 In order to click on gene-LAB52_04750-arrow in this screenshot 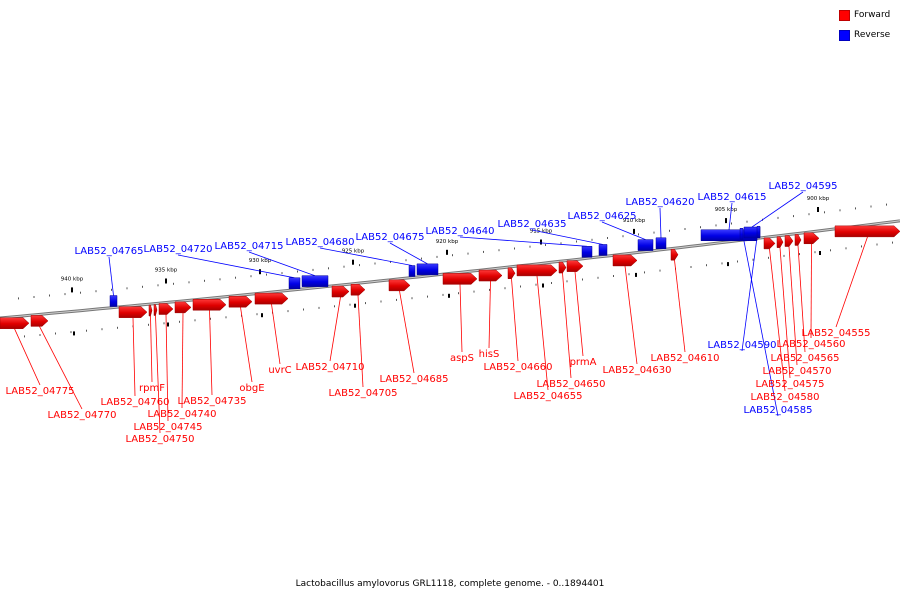, I will do `click(155, 310)`.